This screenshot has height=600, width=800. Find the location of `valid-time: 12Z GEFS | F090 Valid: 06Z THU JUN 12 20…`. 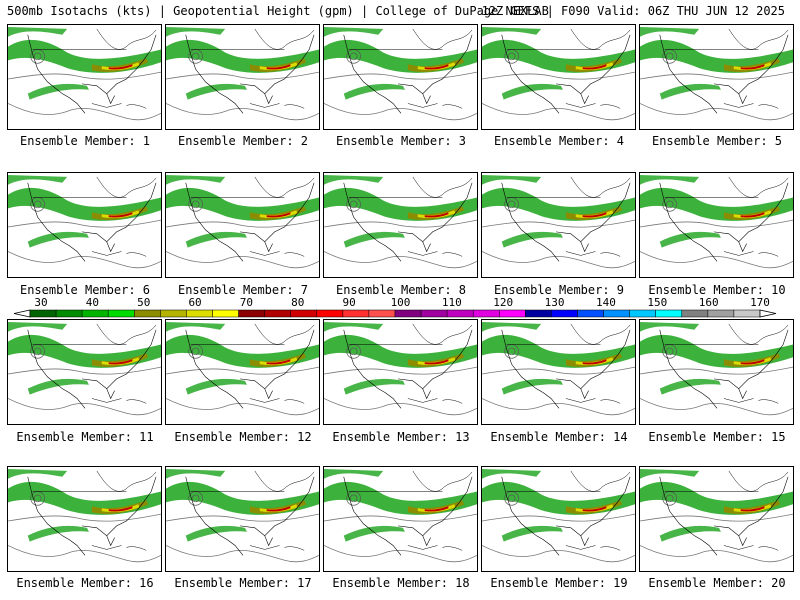

valid-time: 12Z GEFS | F090 Valid: 06Z THU JUN 12 20… is located at coordinates (633, 11).